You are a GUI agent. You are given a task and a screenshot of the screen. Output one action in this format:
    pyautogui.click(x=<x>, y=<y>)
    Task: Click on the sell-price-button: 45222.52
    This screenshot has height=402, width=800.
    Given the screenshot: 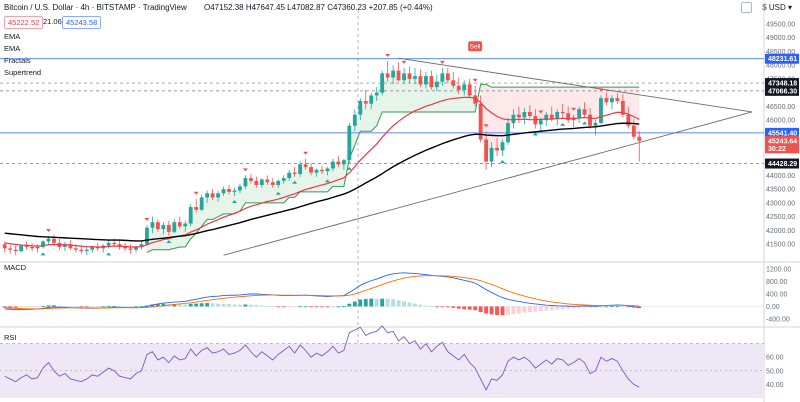 What is the action you would take?
    pyautogui.click(x=24, y=22)
    